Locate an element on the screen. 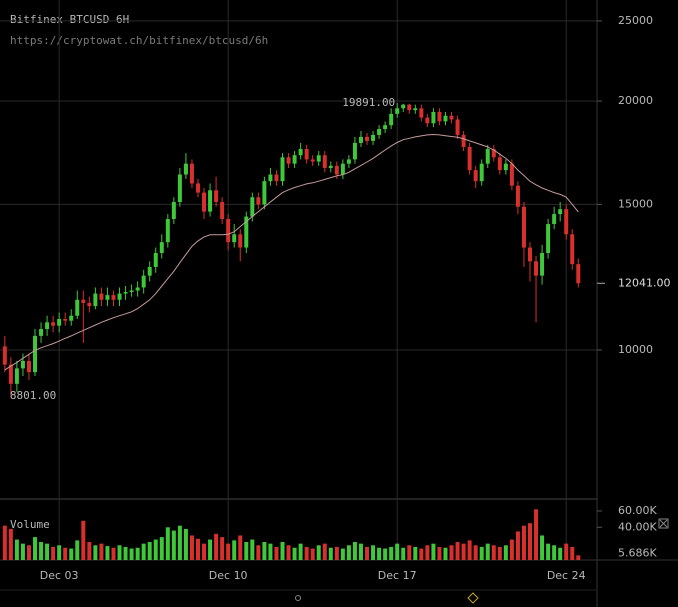 This screenshot has height=607, width=678. price-label: 12041.00 is located at coordinates (644, 282).